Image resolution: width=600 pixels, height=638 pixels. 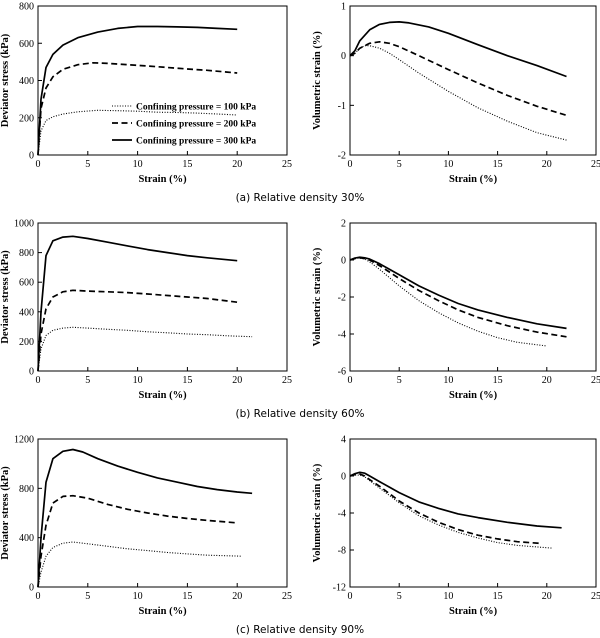 I want to click on y-tick-label: 1000, so click(x=24, y=224).